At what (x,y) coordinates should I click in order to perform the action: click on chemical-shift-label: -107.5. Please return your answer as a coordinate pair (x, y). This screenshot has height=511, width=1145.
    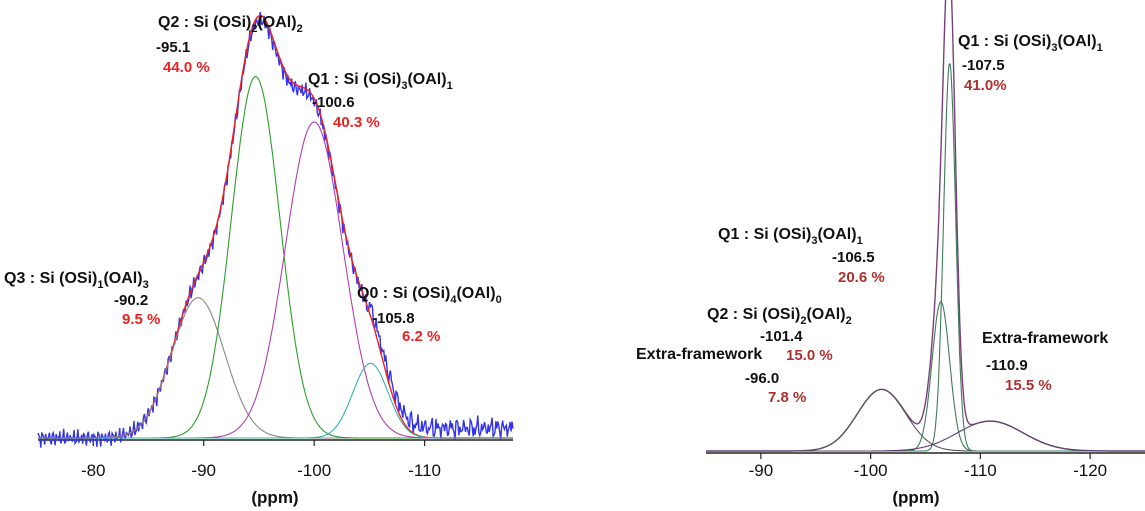
    Looking at the image, I should click on (983, 65).